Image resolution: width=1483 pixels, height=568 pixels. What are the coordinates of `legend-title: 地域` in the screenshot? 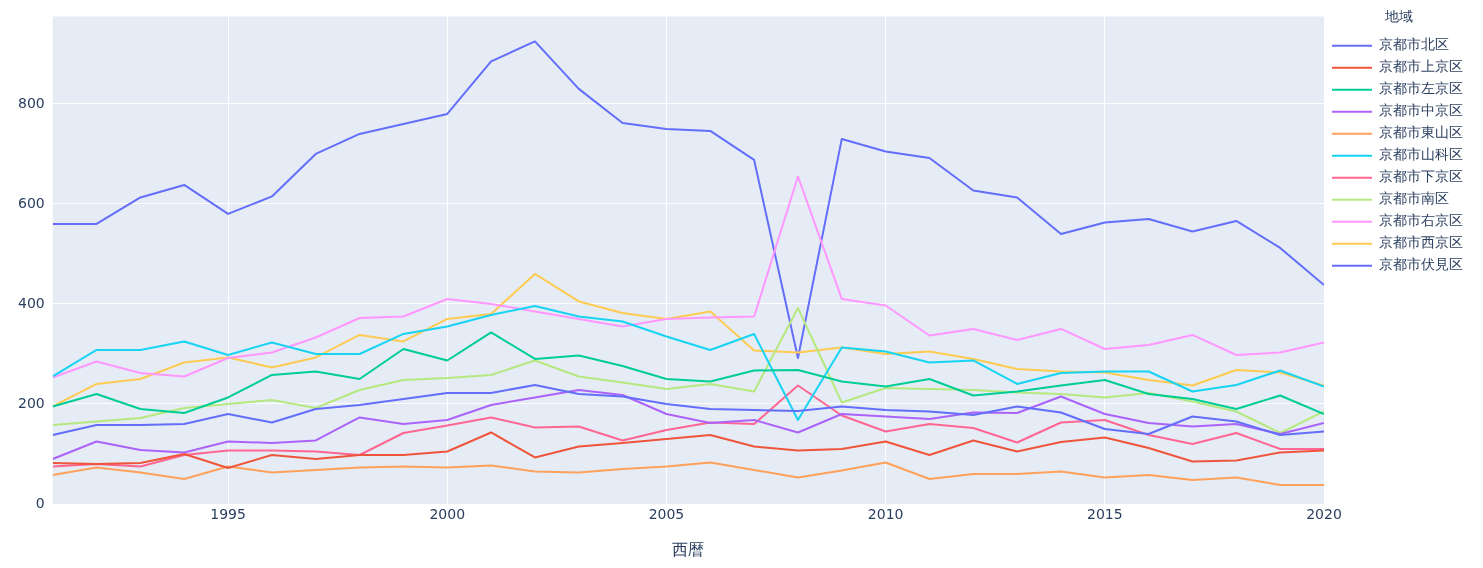 It's located at (1398, 15).